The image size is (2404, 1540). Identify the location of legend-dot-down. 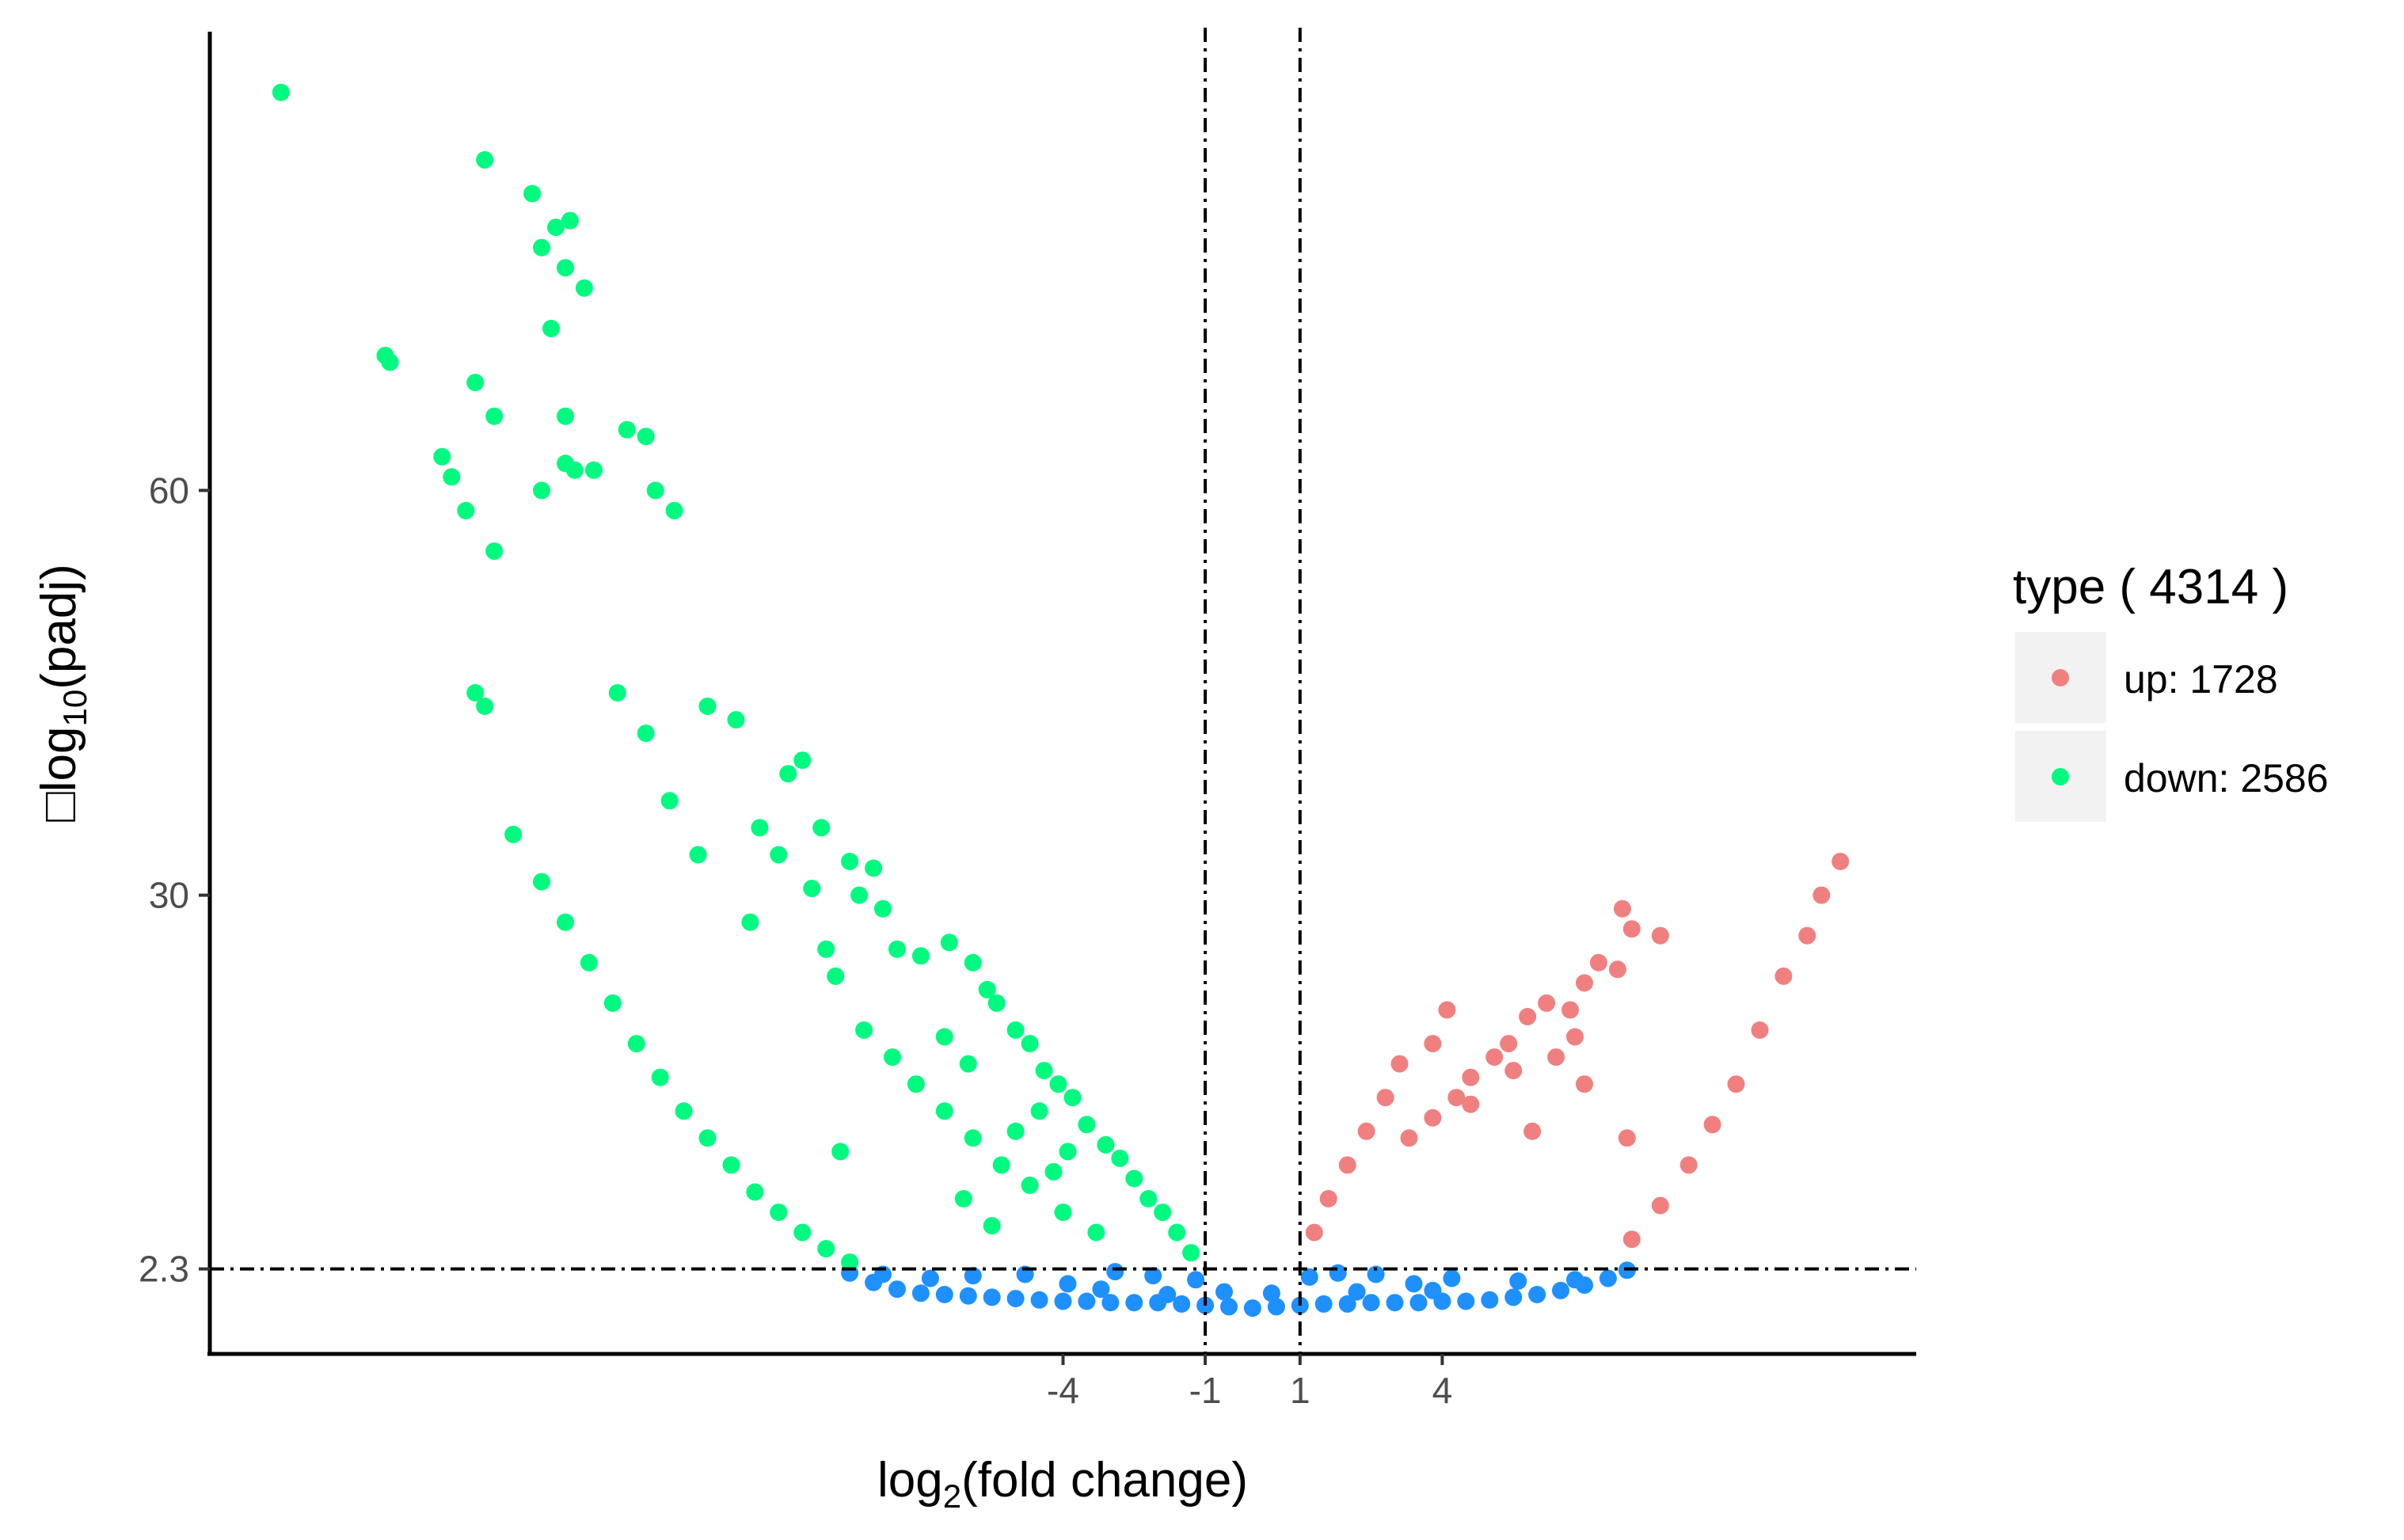
(2060, 776).